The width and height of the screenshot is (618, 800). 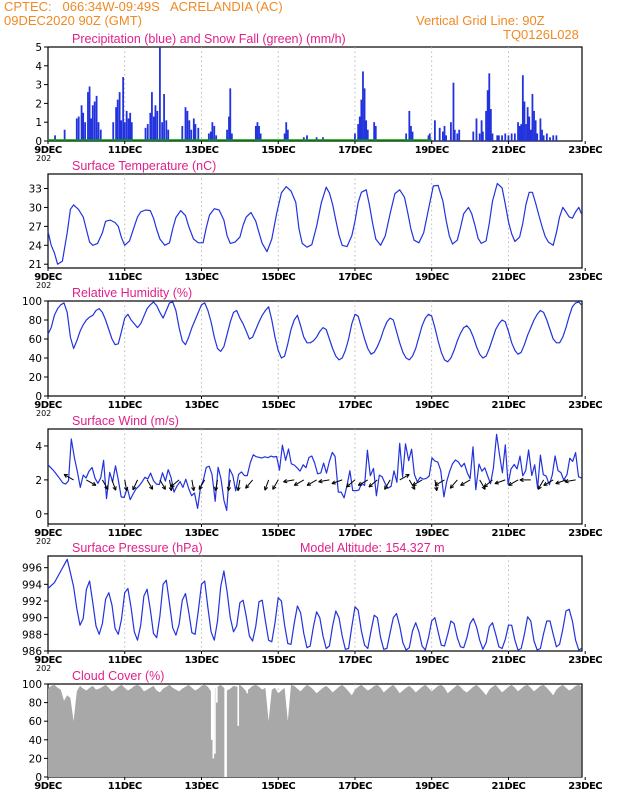 What do you see at coordinates (32, 302) in the screenshot?
I see `y-tick-label: 100` at bounding box center [32, 302].